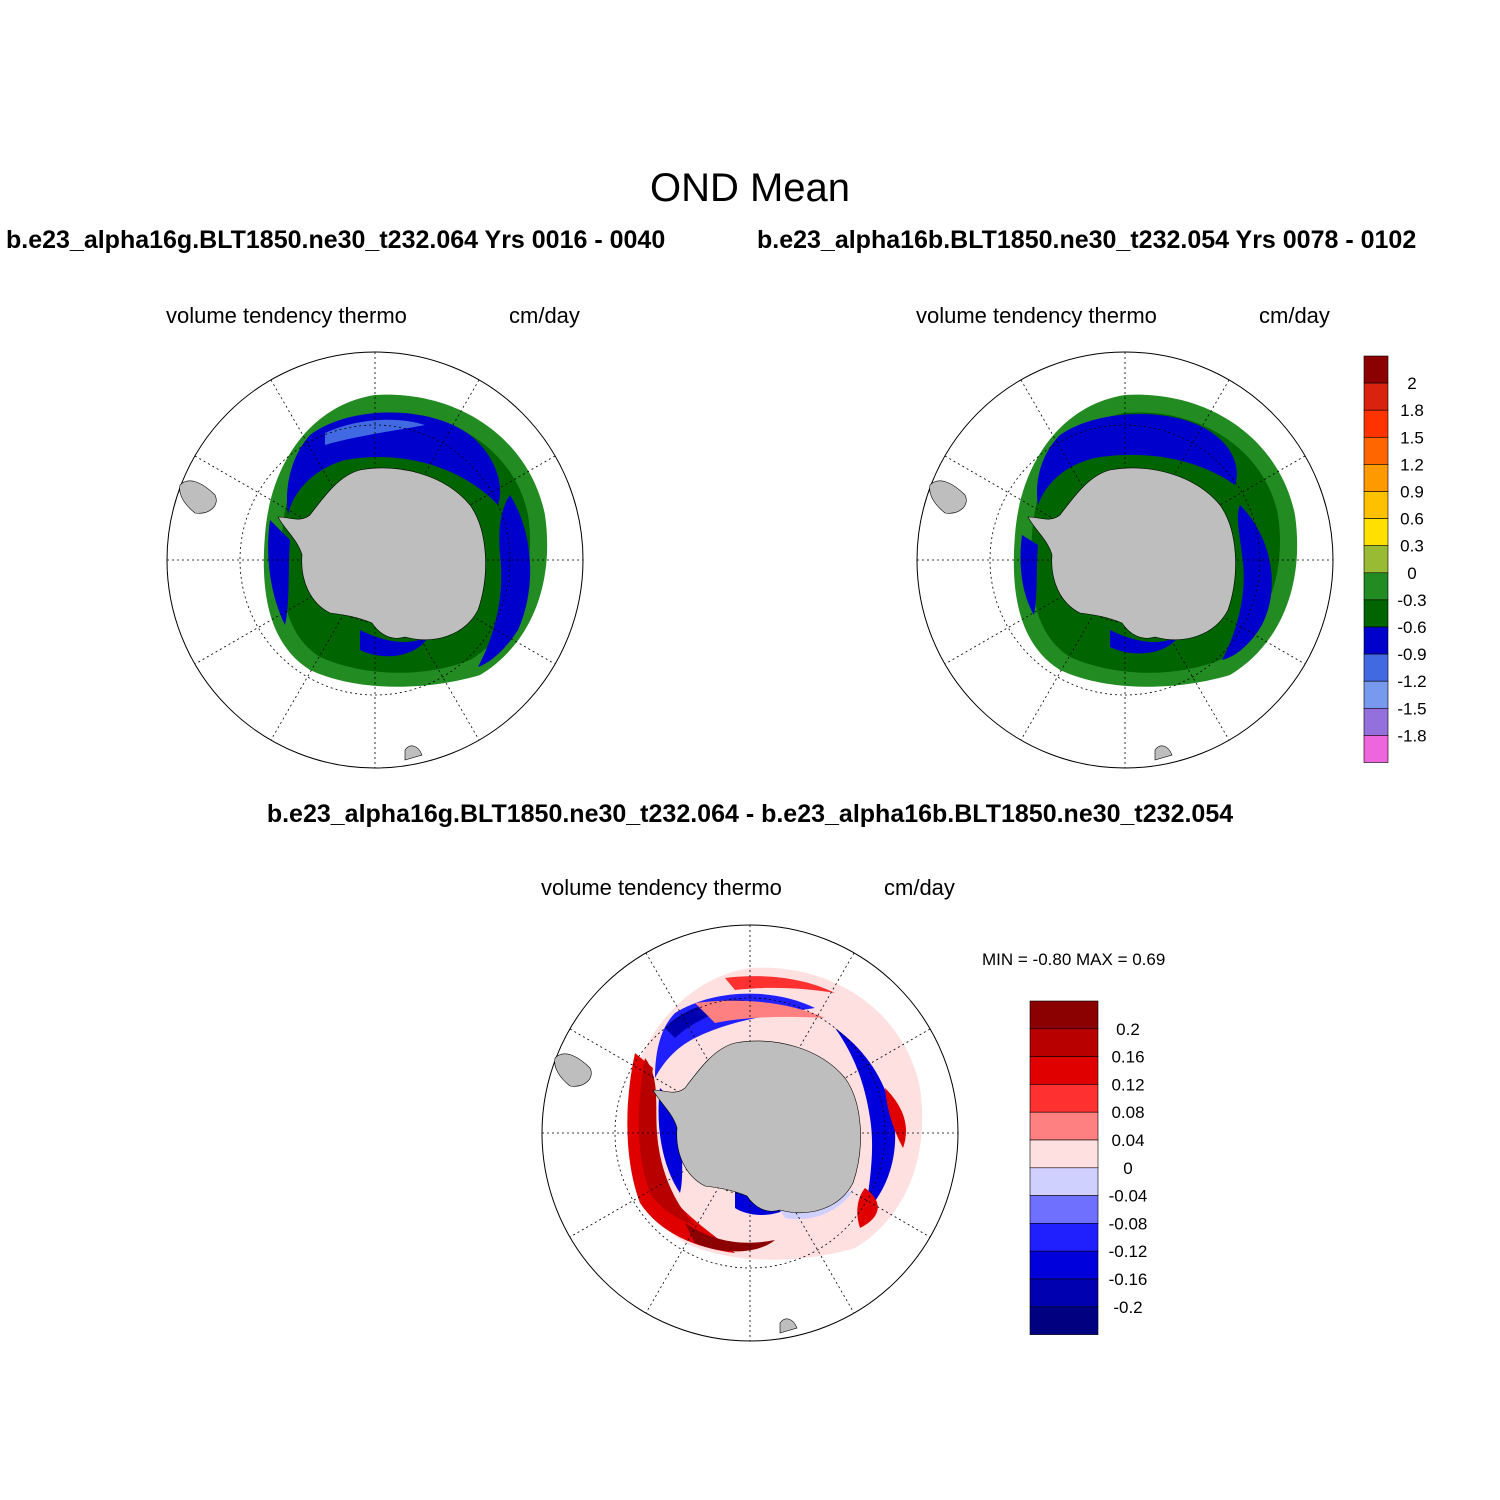 Image resolution: width=1500 pixels, height=1500 pixels. I want to click on main-colorbar-tick-label: -1.2, so click(1411, 681).